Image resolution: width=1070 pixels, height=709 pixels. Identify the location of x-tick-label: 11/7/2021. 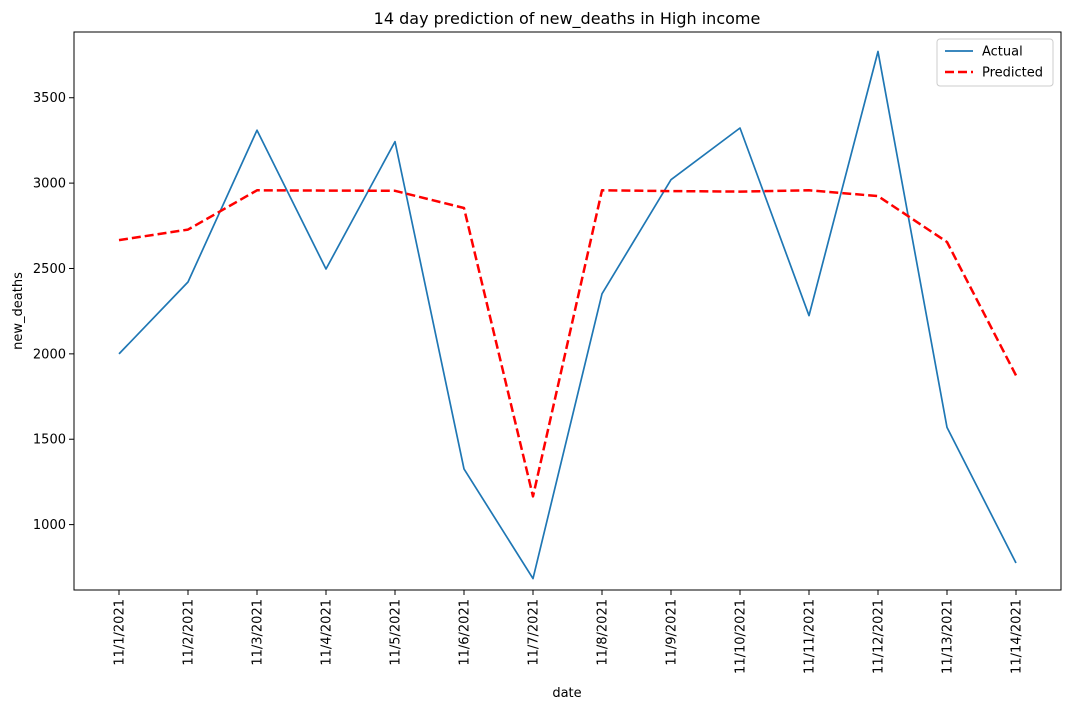
(534, 632).